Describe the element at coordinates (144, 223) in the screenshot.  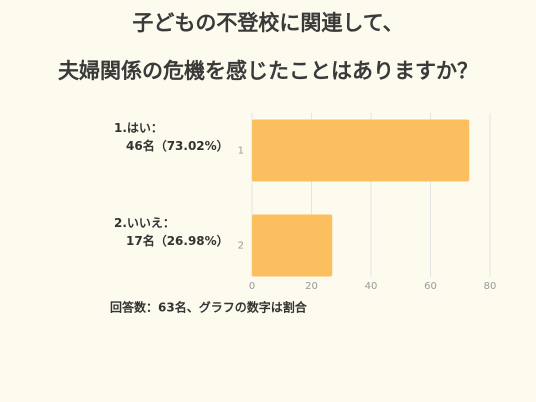
I see `annotation: 2.いいえ：` at that location.